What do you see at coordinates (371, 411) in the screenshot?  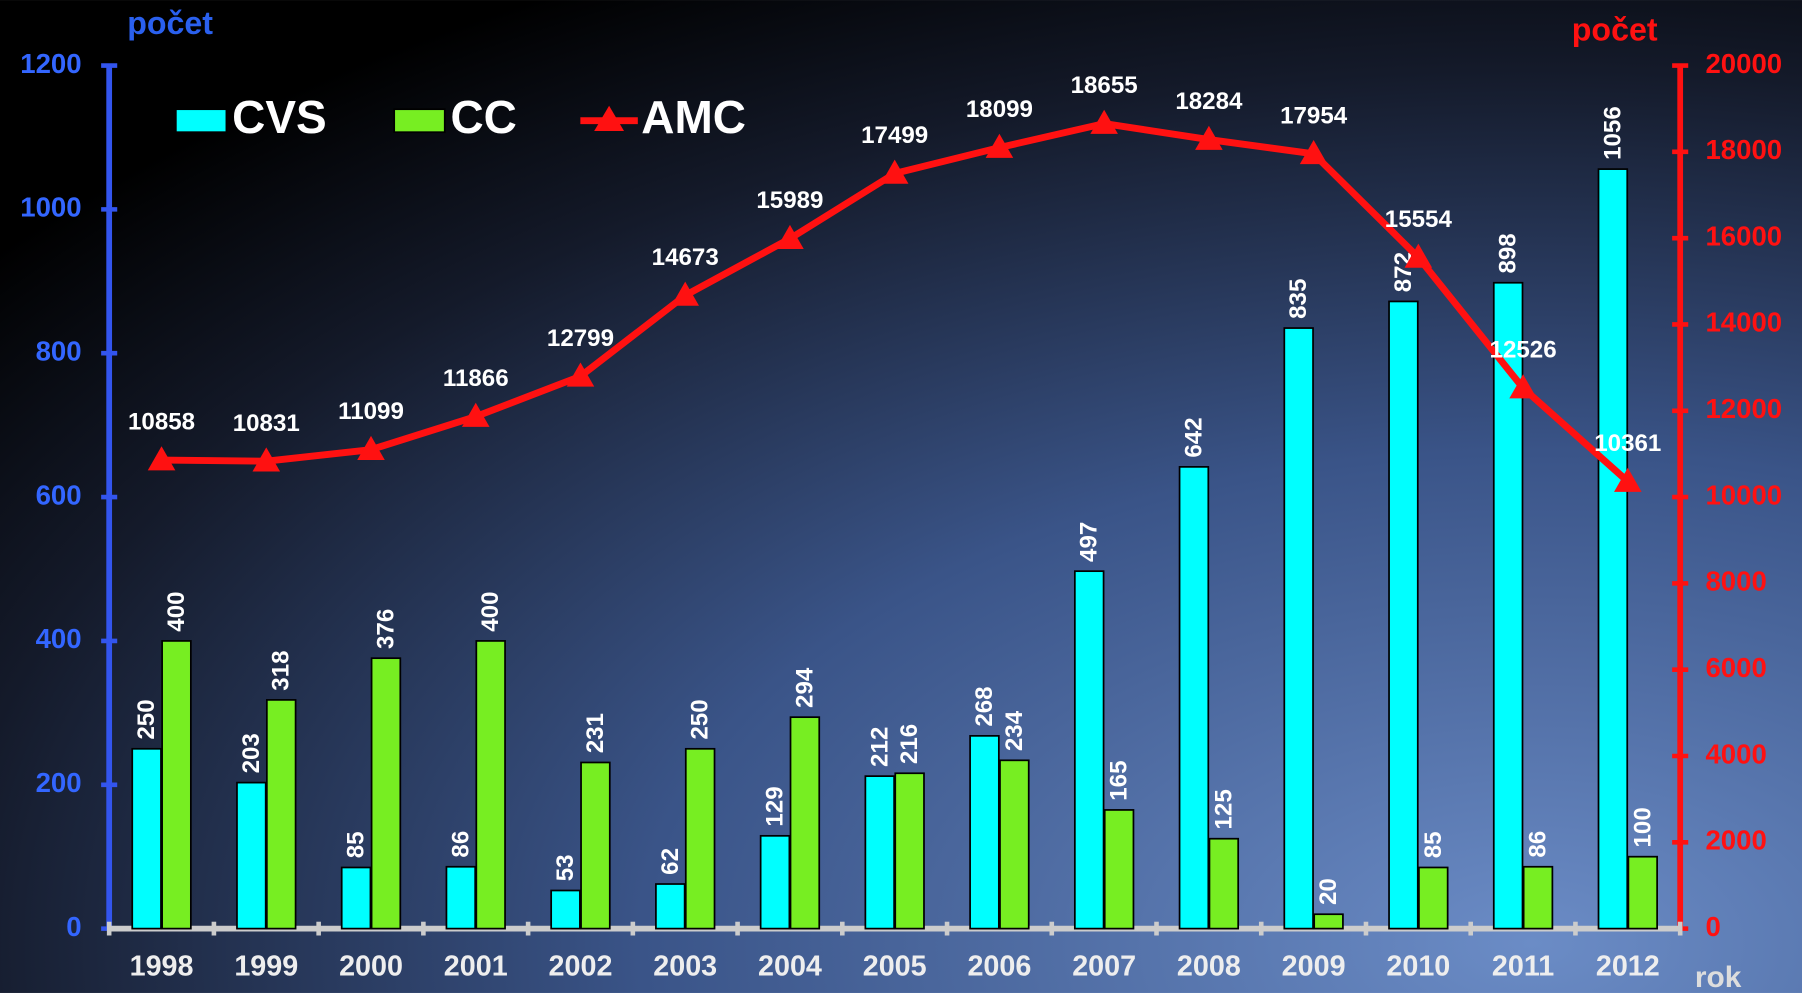 I see `data-label: 11099` at bounding box center [371, 411].